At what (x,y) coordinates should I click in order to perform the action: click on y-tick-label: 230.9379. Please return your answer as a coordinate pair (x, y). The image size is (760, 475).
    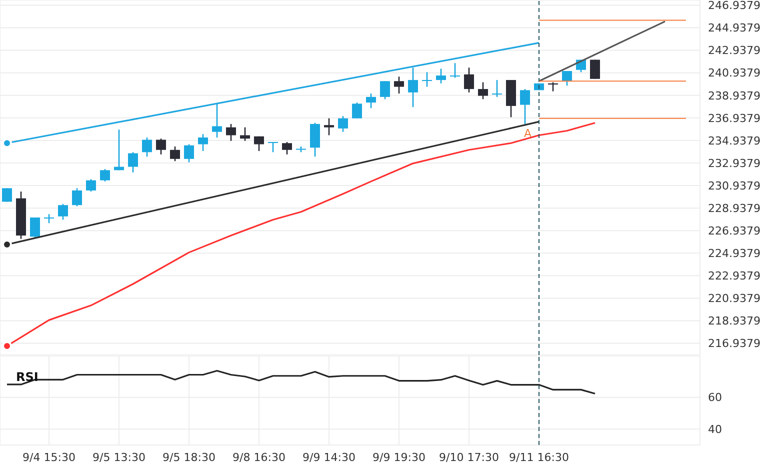
    Looking at the image, I should click on (734, 185).